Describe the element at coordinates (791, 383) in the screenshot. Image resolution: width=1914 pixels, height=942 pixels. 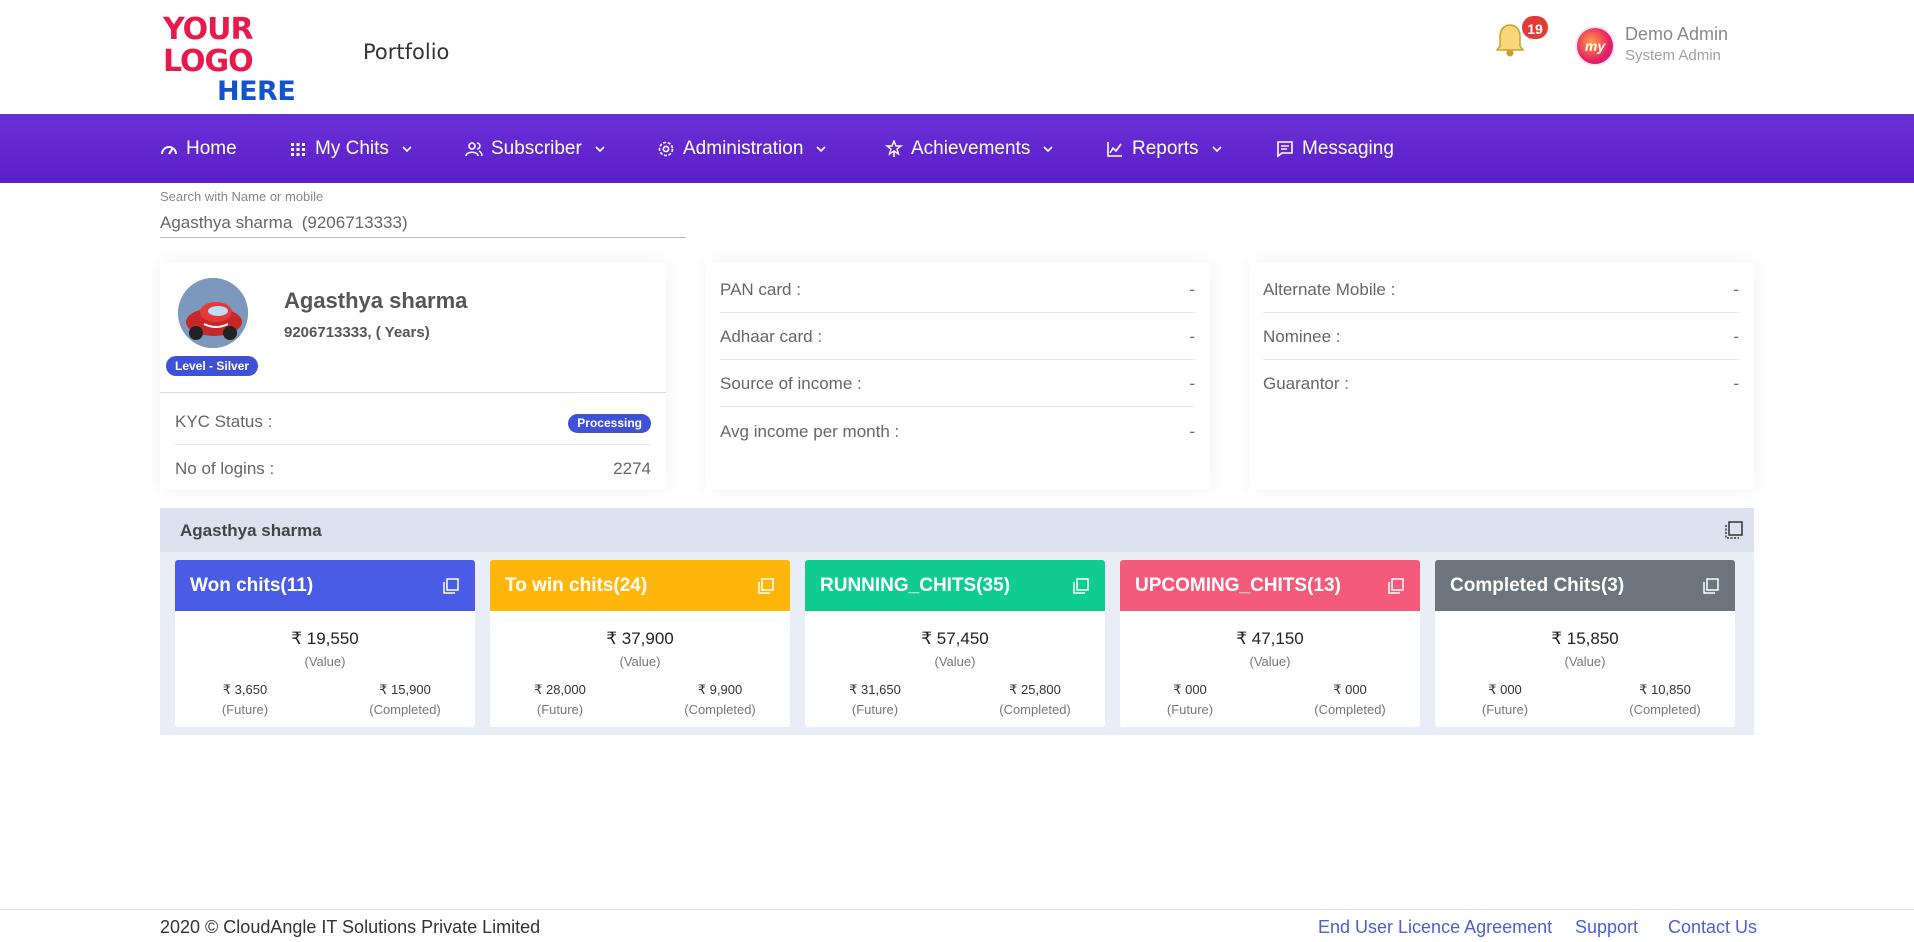
I see `info-row-label: Source of income :` at that location.